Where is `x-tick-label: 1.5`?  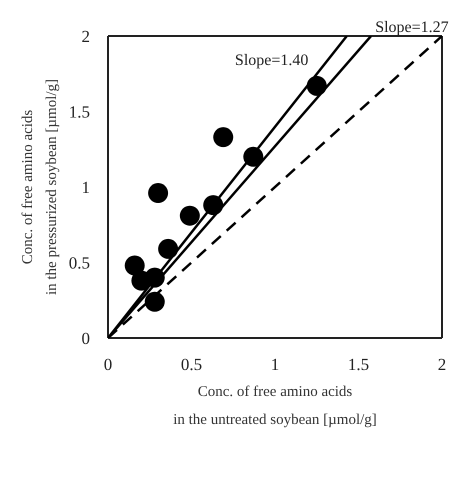
x-tick-label: 1.5 is located at coordinates (359, 364).